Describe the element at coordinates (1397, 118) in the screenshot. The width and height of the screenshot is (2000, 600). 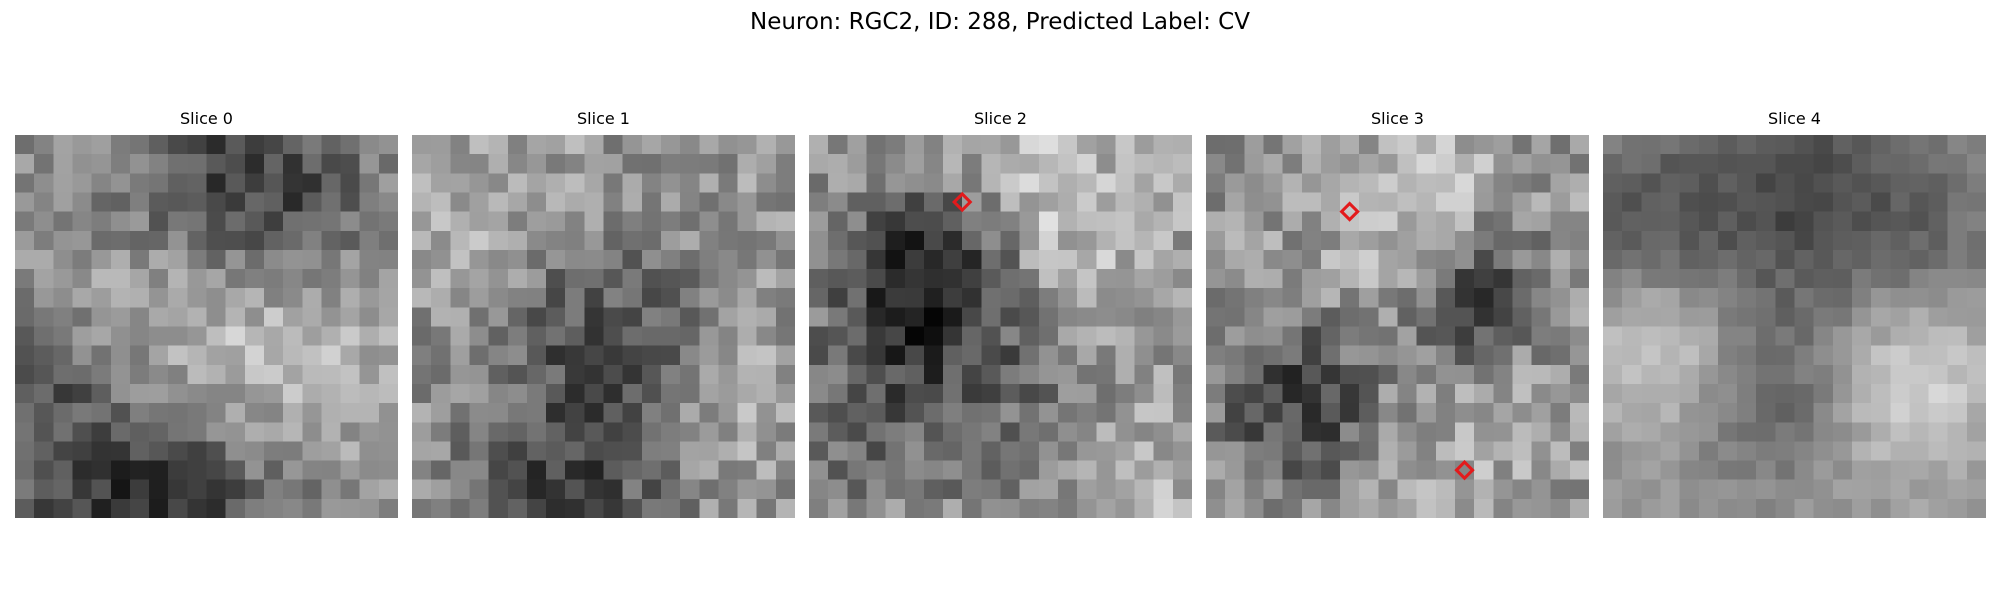
I see `slice-title: Slice 3` at that location.